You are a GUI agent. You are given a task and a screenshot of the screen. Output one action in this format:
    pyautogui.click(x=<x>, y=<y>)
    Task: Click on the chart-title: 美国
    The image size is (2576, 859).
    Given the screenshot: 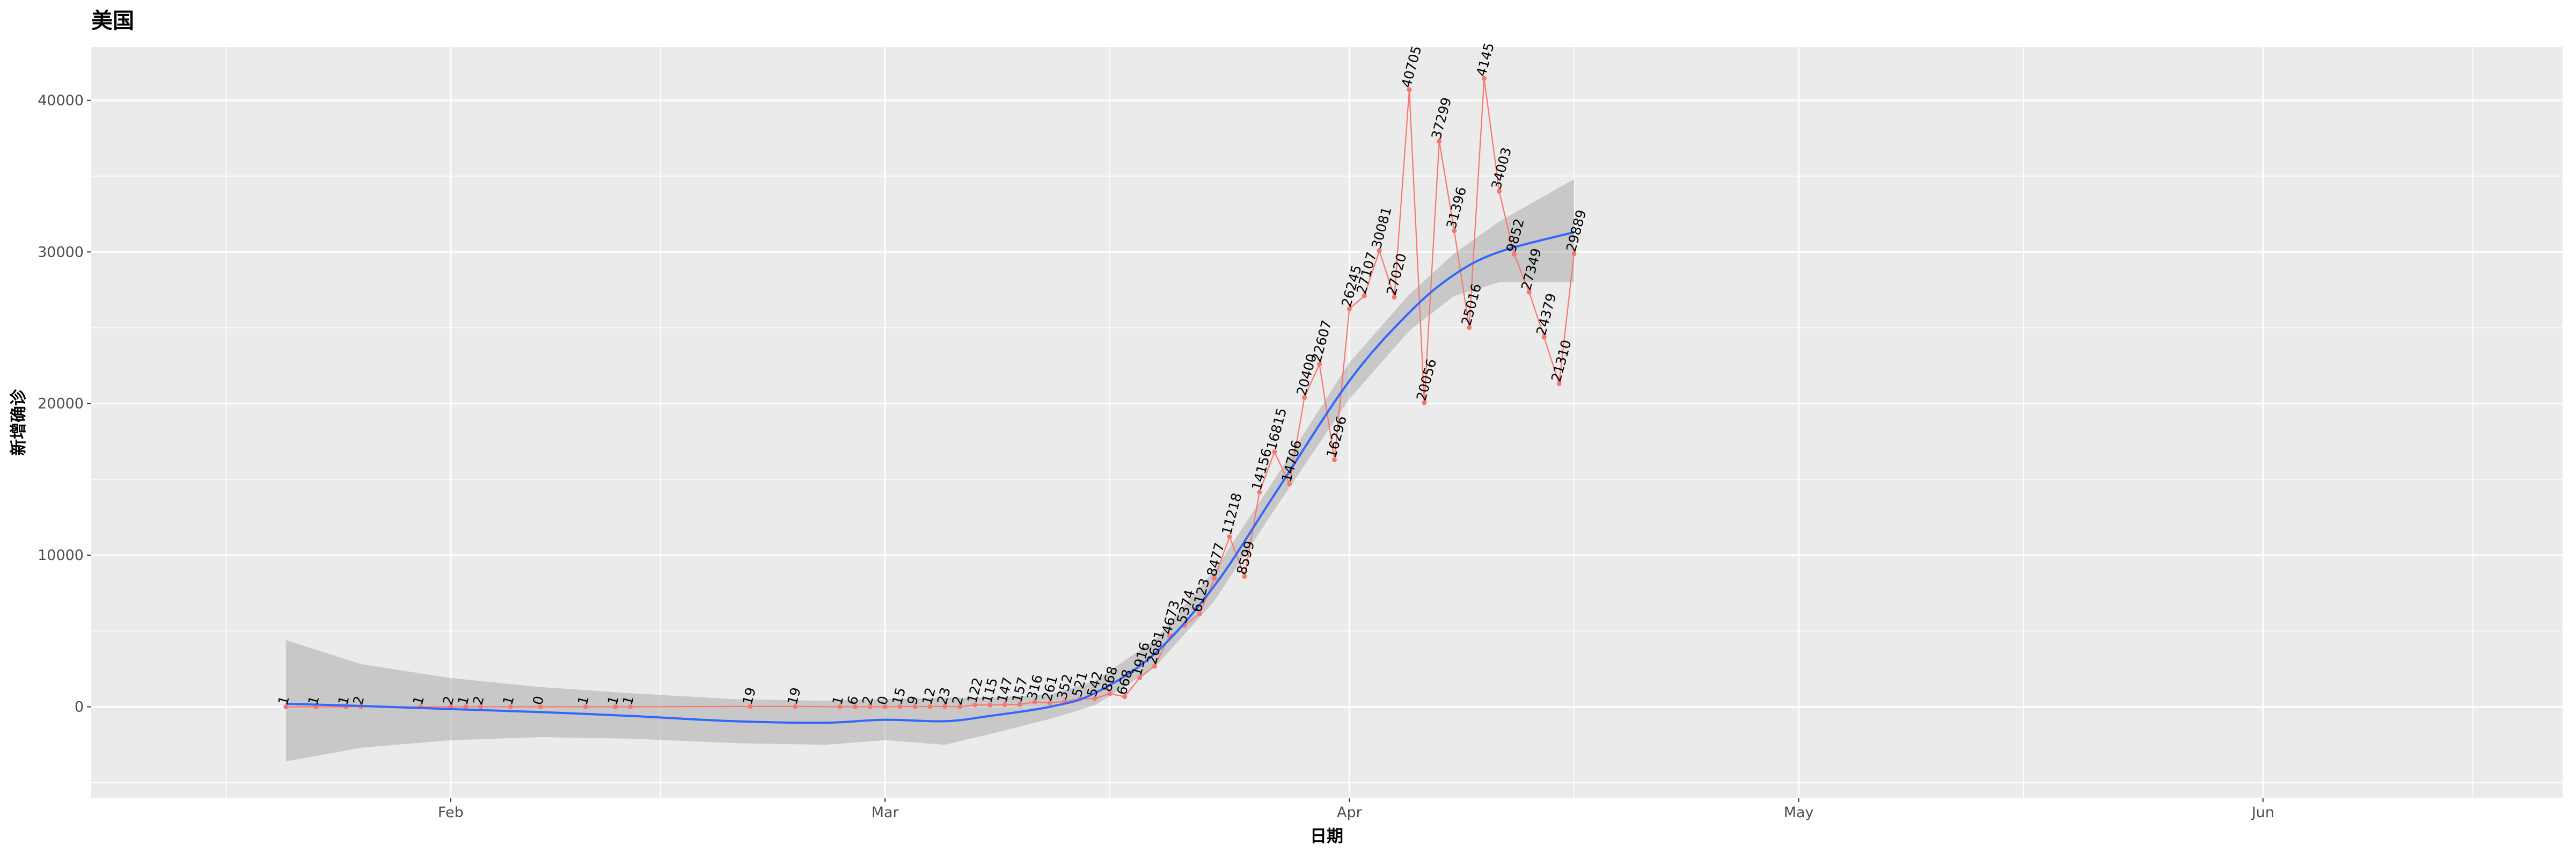 What is the action you would take?
    pyautogui.click(x=112, y=21)
    